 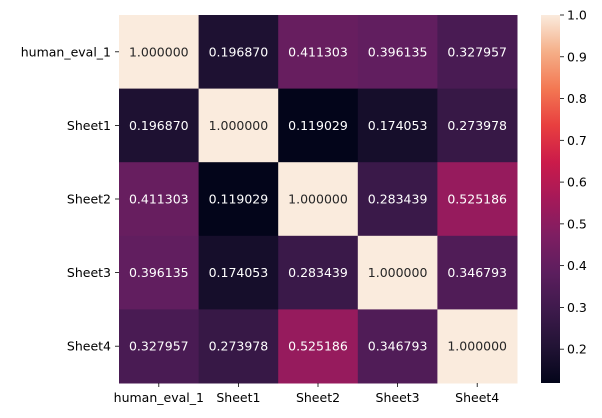 What do you see at coordinates (577, 182) in the screenshot?
I see `colorbar-tick-label: 0.6` at bounding box center [577, 182].